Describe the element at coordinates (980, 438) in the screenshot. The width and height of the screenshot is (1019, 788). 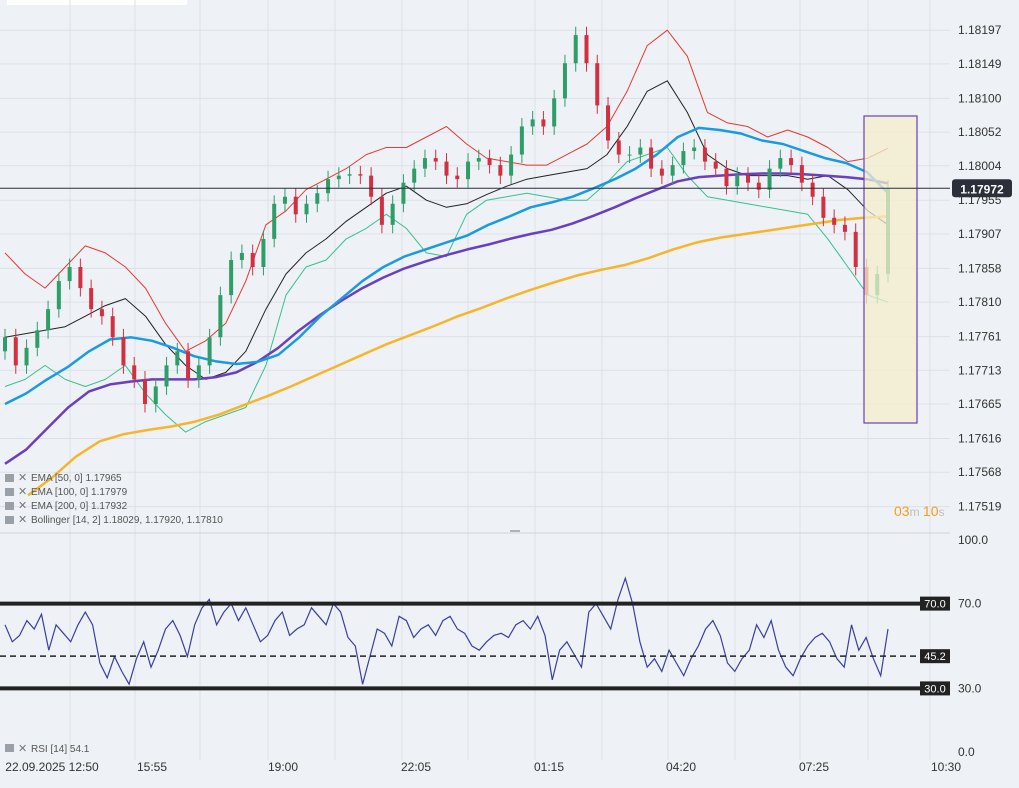
I see `y-tick-label: 1.17616` at that location.